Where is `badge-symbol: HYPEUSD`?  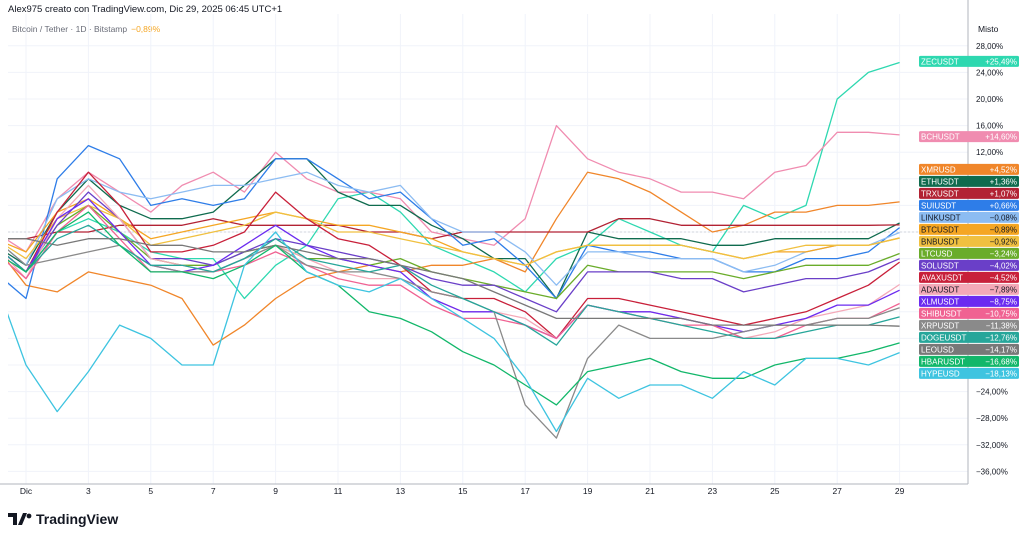 badge-symbol: HYPEUSD is located at coordinates (940, 373).